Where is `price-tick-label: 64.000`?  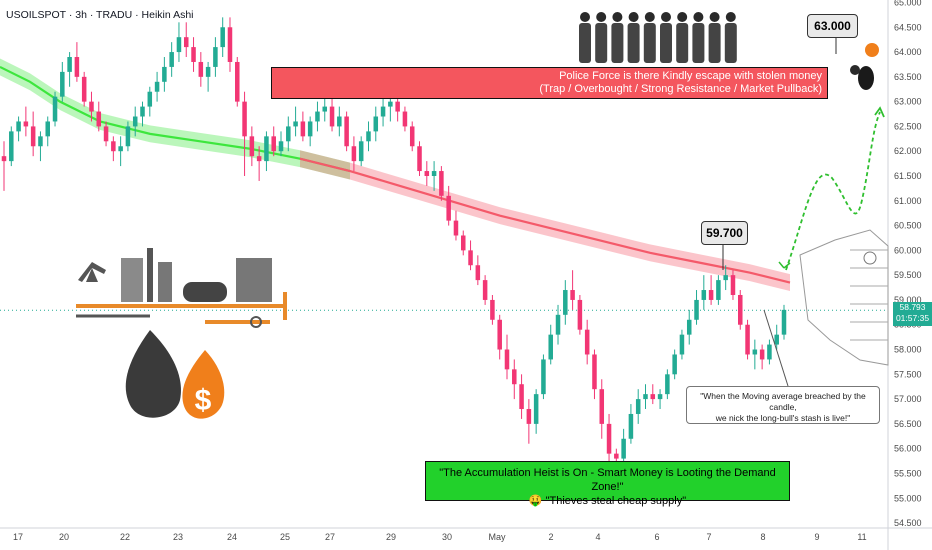 price-tick-label: 64.000 is located at coordinates (908, 52).